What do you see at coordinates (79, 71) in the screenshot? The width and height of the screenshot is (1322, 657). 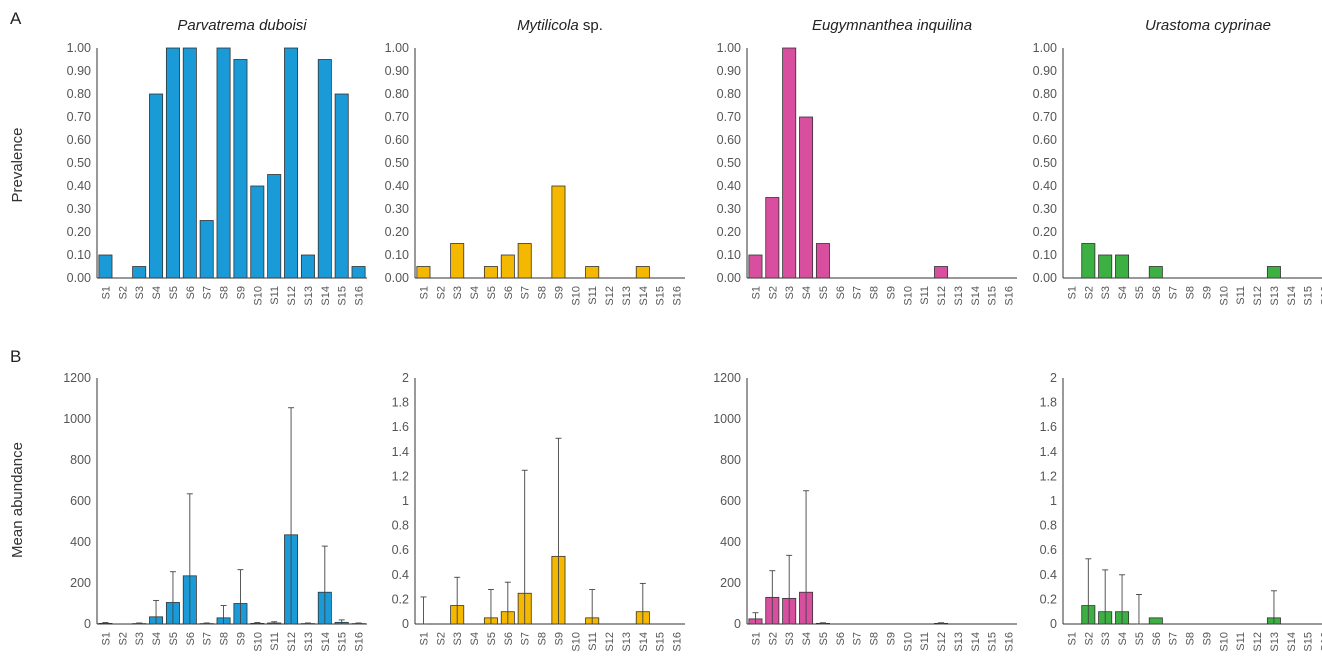 I see `y-tick-label: 0.90` at bounding box center [79, 71].